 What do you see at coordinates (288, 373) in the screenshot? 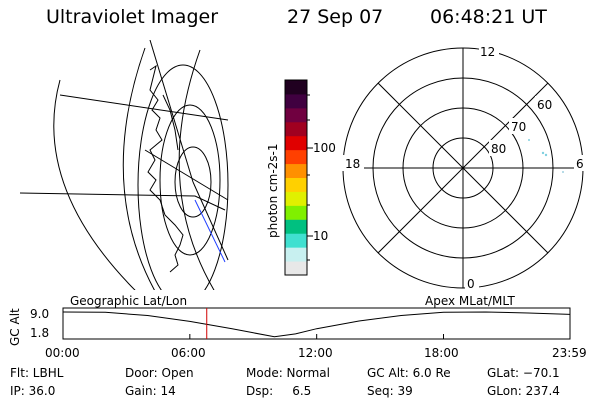
I see `status-mode: Mode: Normal` at bounding box center [288, 373].